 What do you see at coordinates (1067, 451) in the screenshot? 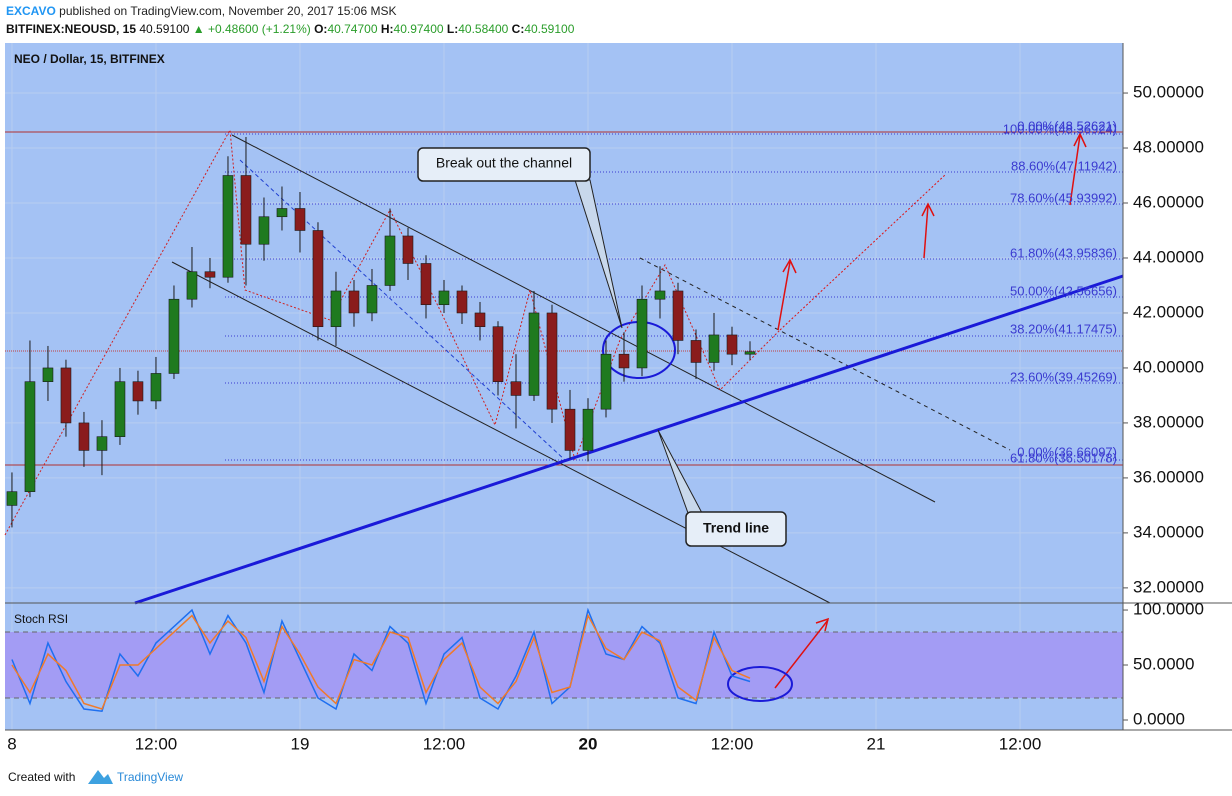
I see `fib-label: 0.00%(36.66097)` at bounding box center [1067, 451].